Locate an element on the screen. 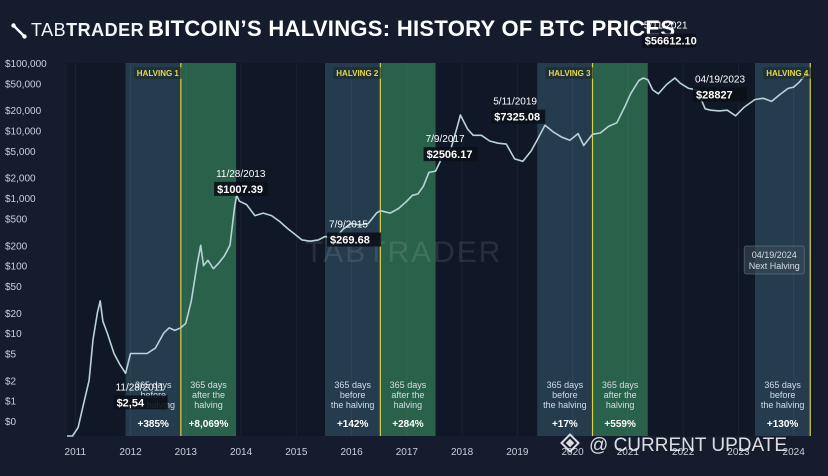 This screenshot has height=476, width=828. footer-watermark-text: @ CURRENT UPDATE is located at coordinates (688, 445).